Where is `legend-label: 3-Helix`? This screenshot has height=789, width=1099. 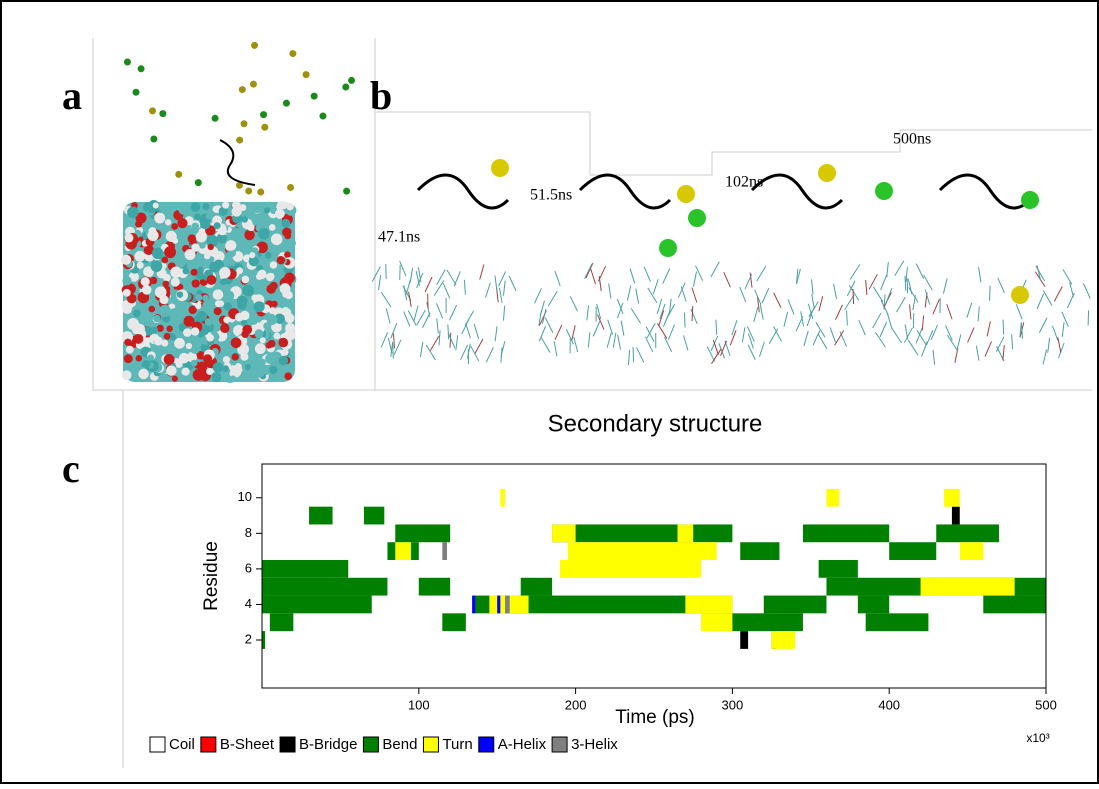
legend-label: 3-Helix is located at coordinates (594, 744).